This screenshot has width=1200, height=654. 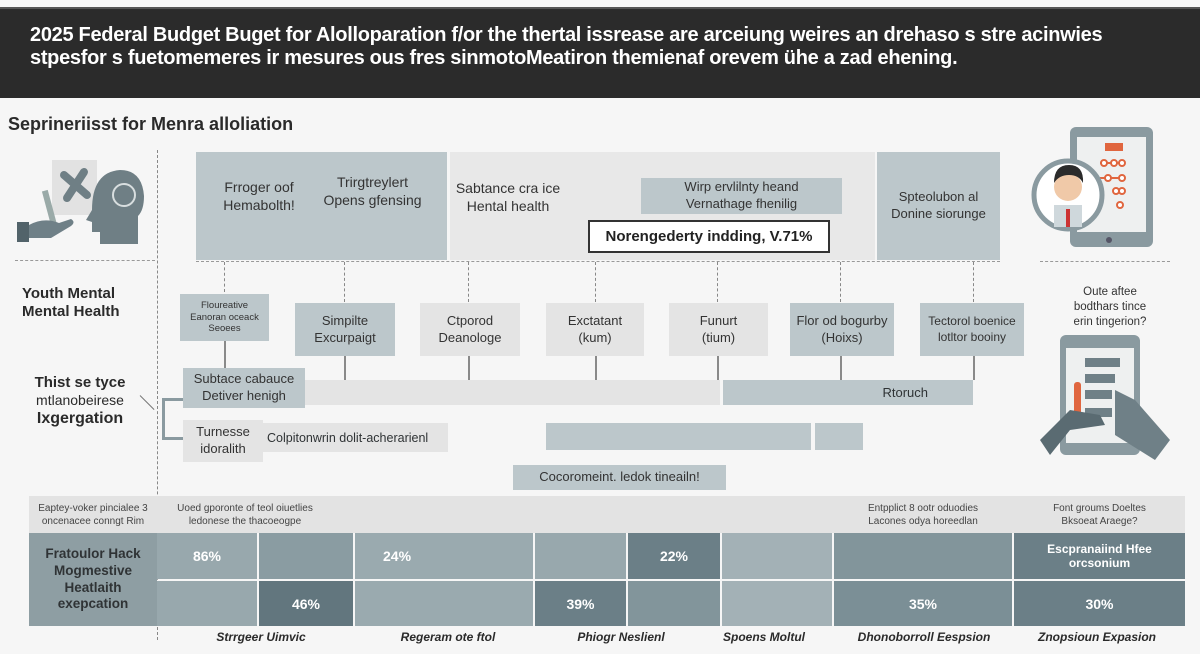 What do you see at coordinates (595, 329) in the screenshot?
I see `stage-box-4: Exctatant (kum)` at bounding box center [595, 329].